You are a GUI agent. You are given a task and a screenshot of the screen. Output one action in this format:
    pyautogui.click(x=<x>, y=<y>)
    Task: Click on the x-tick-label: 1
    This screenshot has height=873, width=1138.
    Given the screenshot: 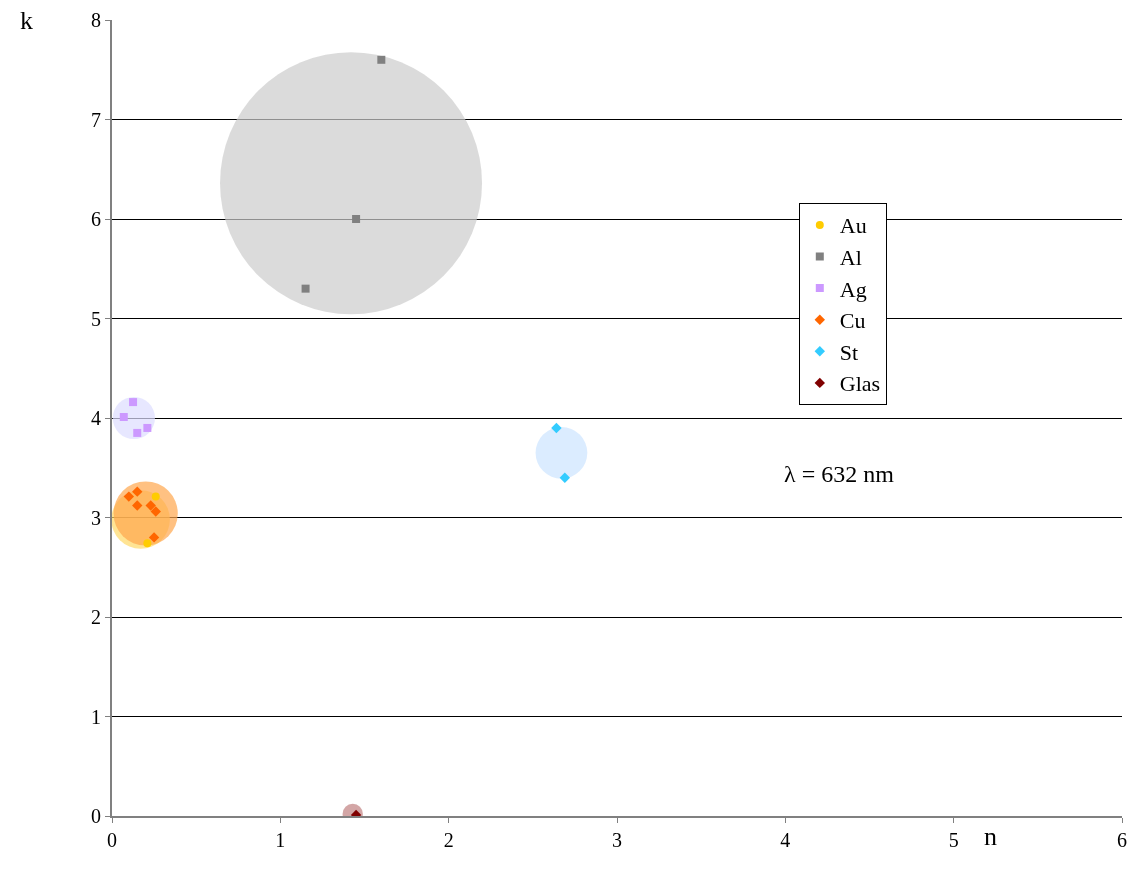 What is the action you would take?
    pyautogui.click(x=280, y=840)
    